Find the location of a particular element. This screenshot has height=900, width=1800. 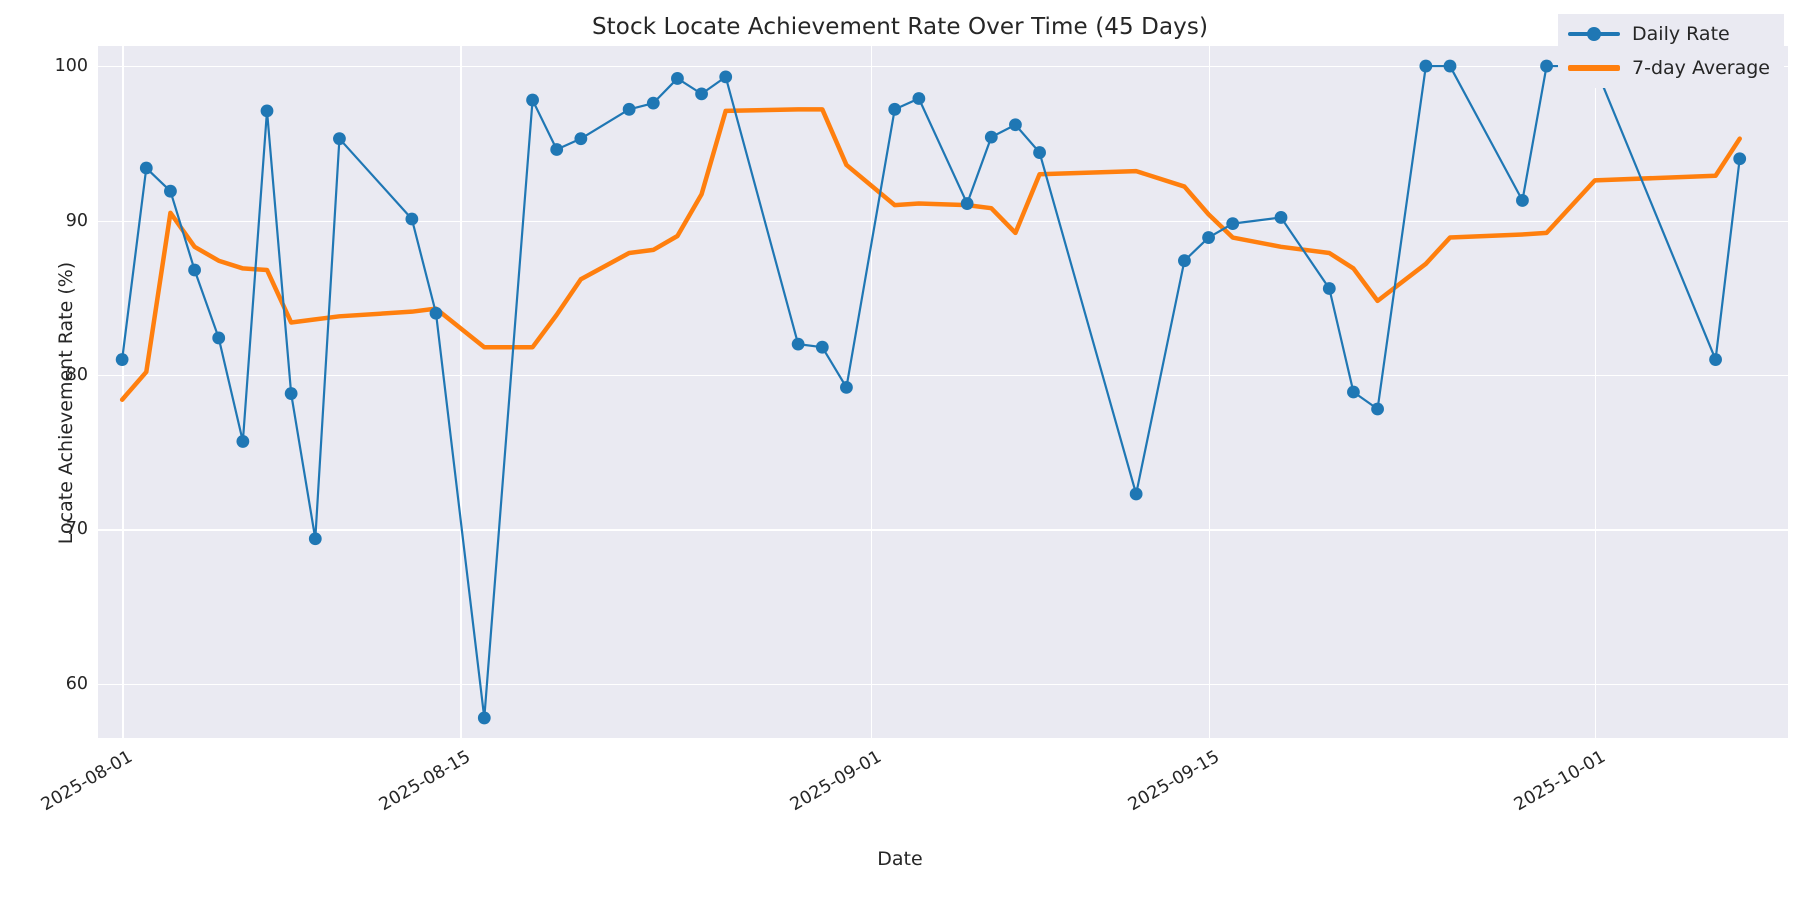

legend-label-daily-rate: Daily Rate is located at coordinates (1681, 34).